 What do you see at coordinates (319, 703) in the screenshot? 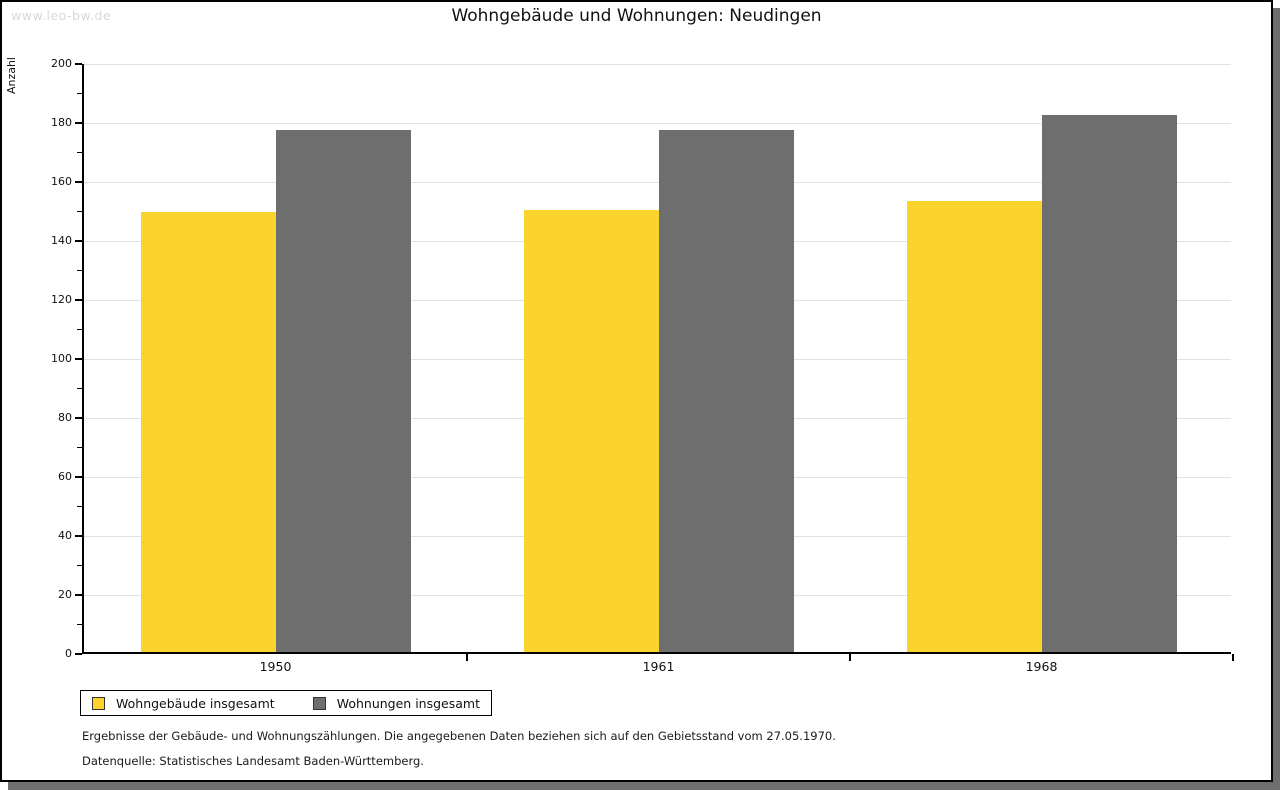
I see `legend-swatch-gray` at bounding box center [319, 703].